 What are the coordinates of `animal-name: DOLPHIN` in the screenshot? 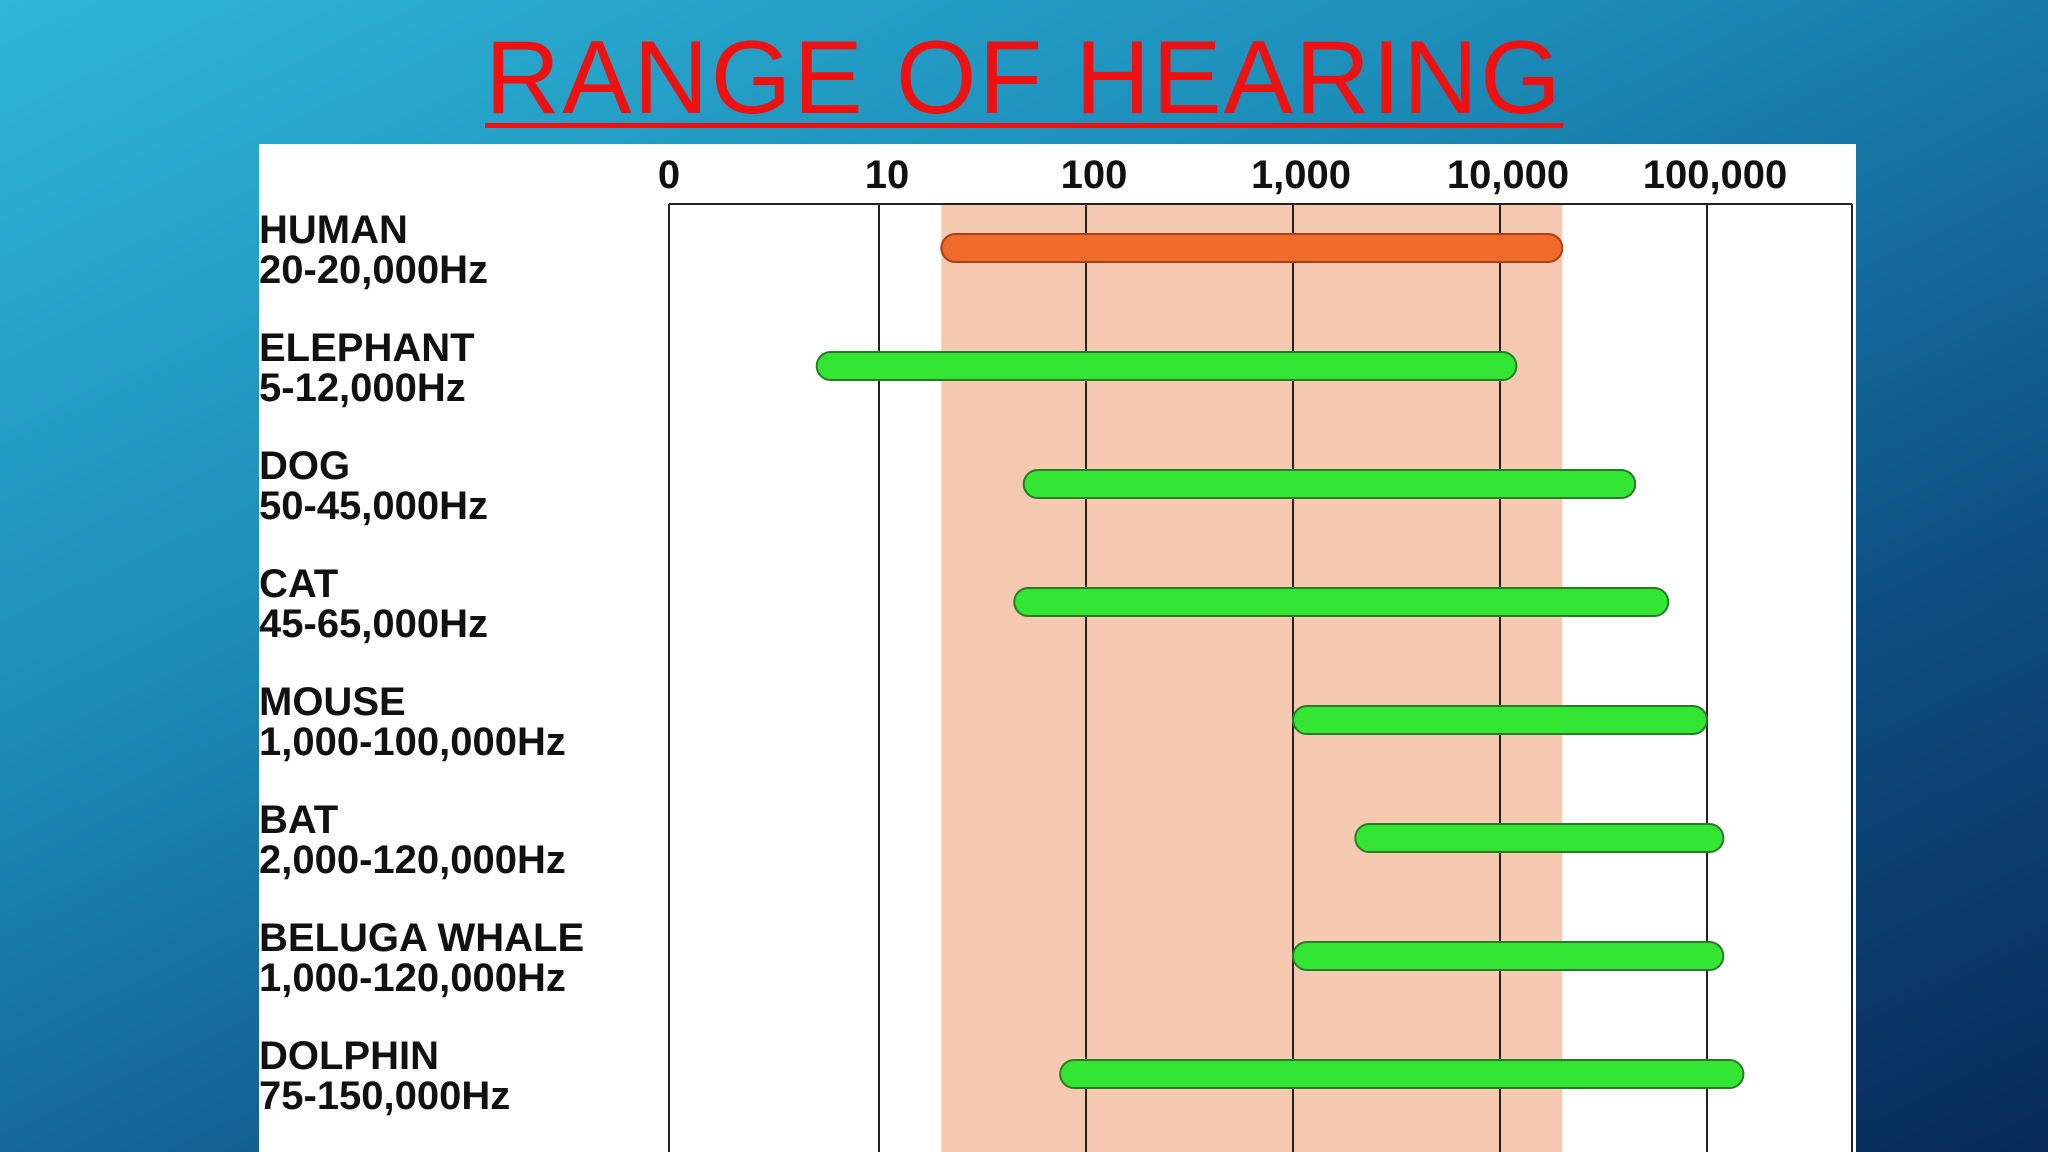 It's located at (349, 1056).